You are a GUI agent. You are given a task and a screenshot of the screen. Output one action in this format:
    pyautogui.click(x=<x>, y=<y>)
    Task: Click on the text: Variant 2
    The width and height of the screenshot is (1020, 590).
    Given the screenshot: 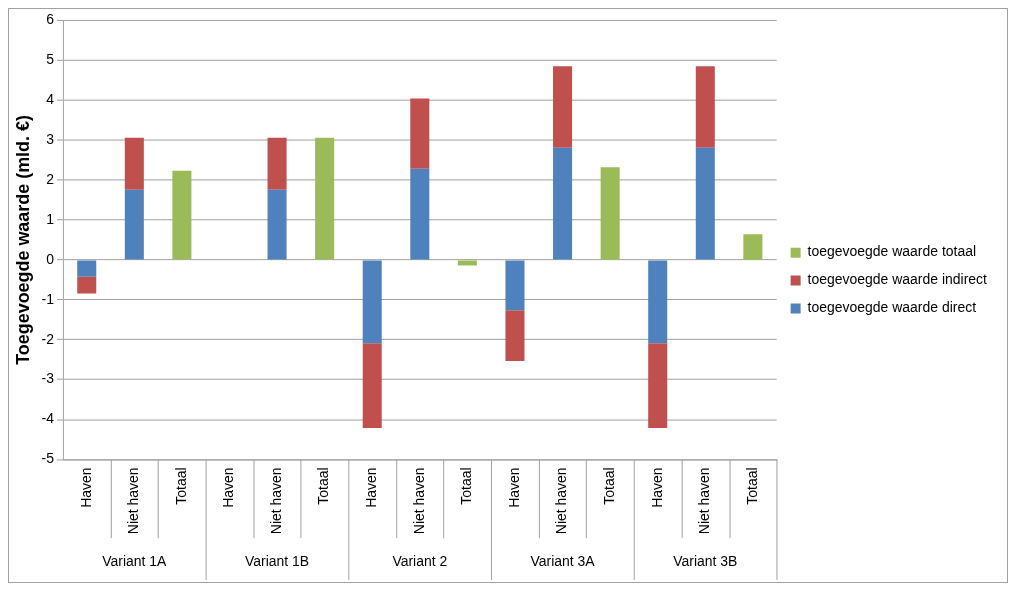 What is the action you would take?
    pyautogui.click(x=420, y=560)
    